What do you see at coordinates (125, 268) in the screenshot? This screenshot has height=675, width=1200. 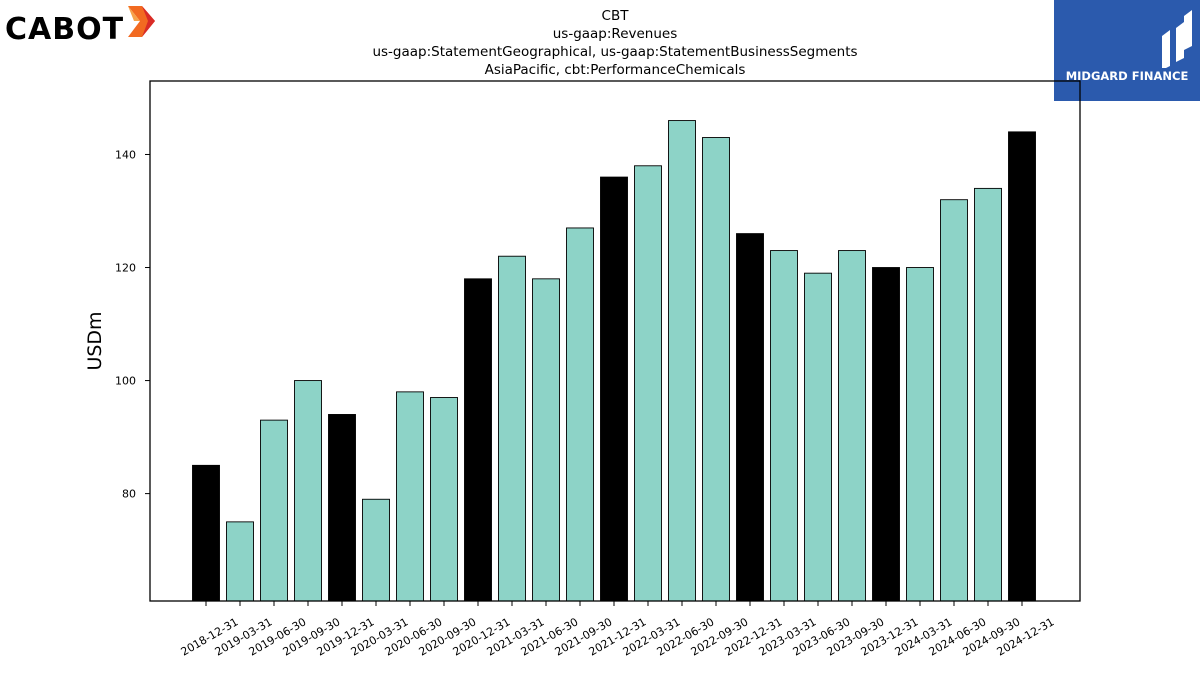 I see `y-tick-label: 120` at bounding box center [125, 268].